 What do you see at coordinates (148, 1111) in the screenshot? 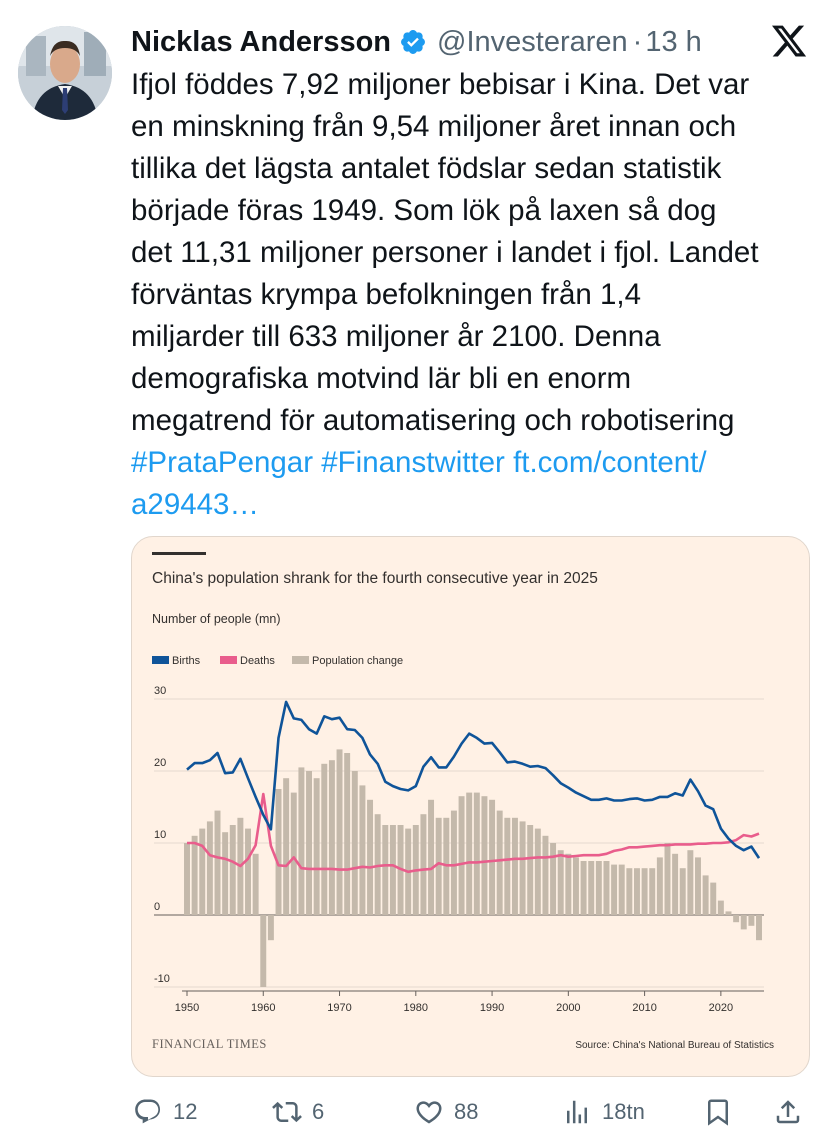
I see `reply-icon` at bounding box center [148, 1111].